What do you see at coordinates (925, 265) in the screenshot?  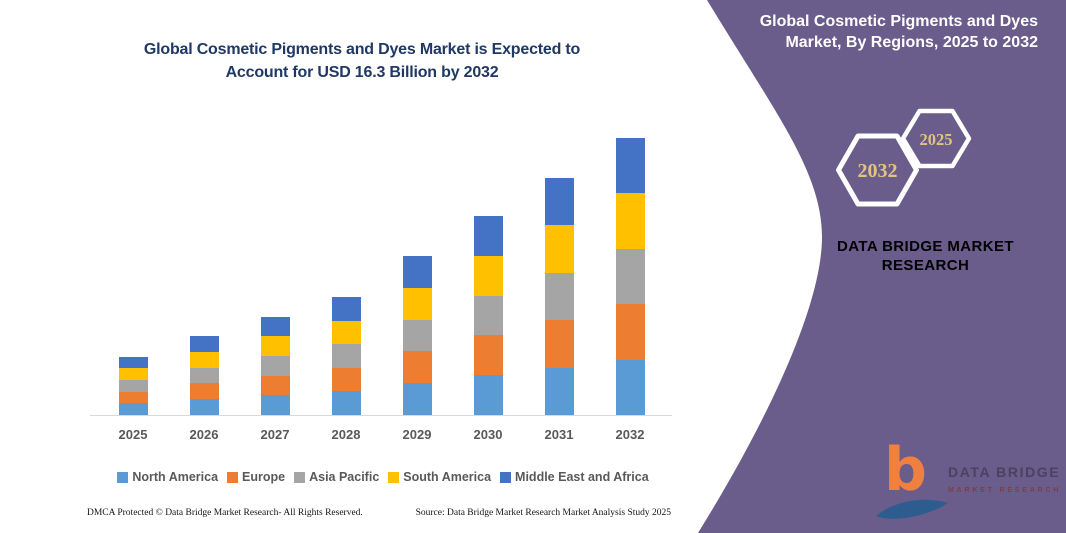 I see `brand-wordmark-line2: RESEARCH` at bounding box center [925, 265].